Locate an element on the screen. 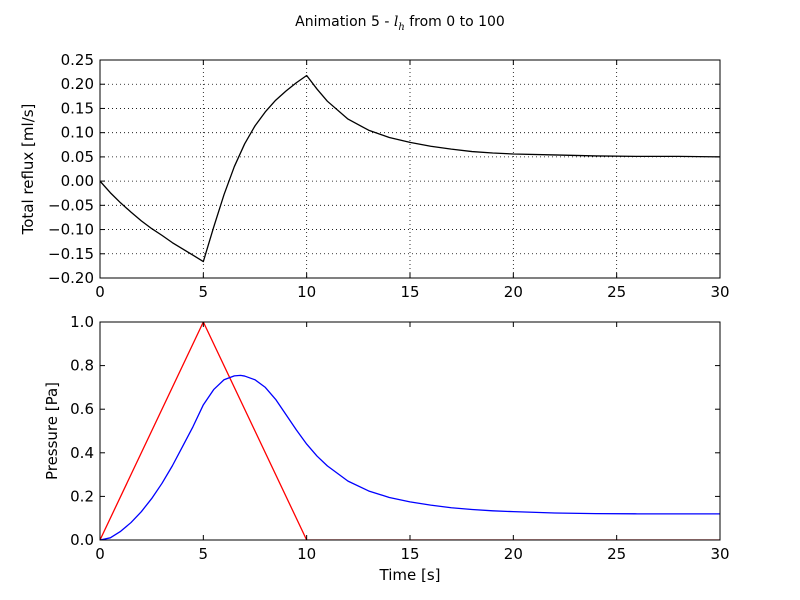 The image size is (800, 600). y-tick-label: 0.0 is located at coordinates (82, 540).